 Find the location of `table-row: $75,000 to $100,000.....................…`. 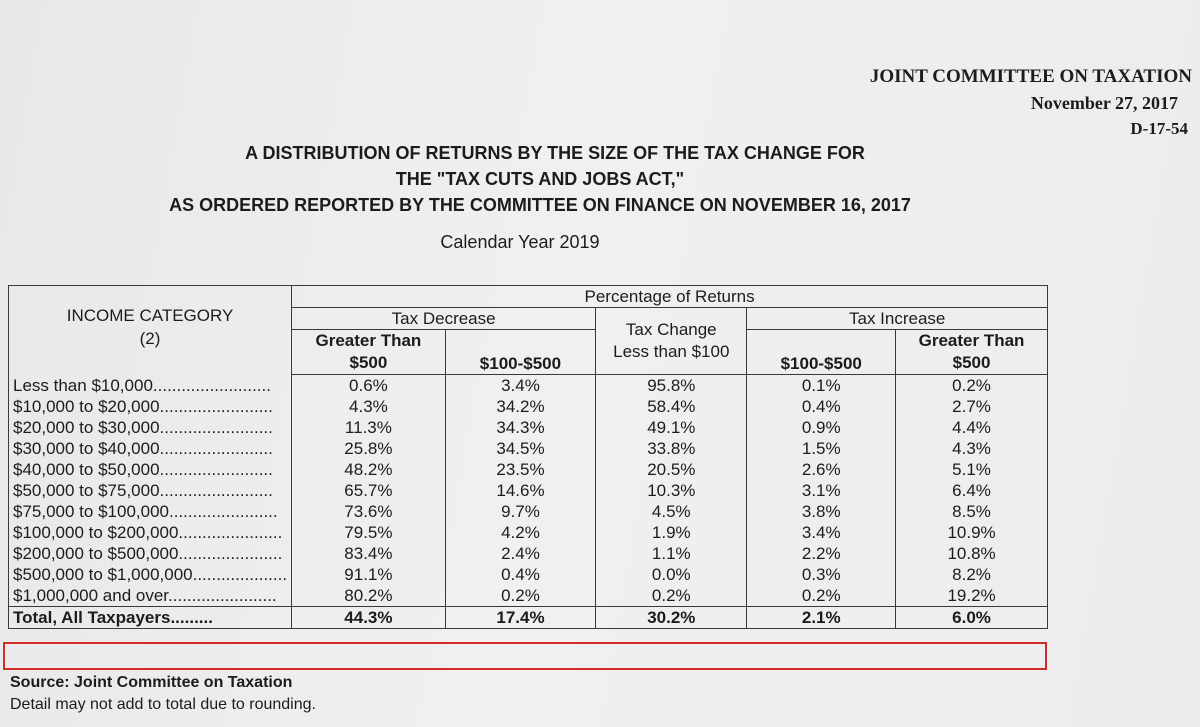

table-row: $75,000 to $100,000.....................… is located at coordinates (528, 511).